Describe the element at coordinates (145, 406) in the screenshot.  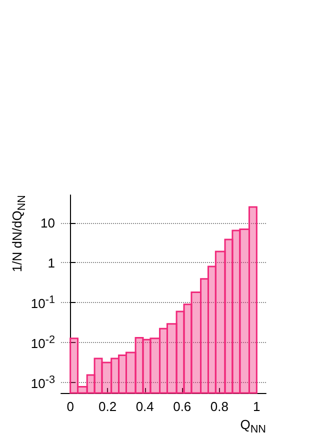
I see `x-tick-label: 0.4` at that location.